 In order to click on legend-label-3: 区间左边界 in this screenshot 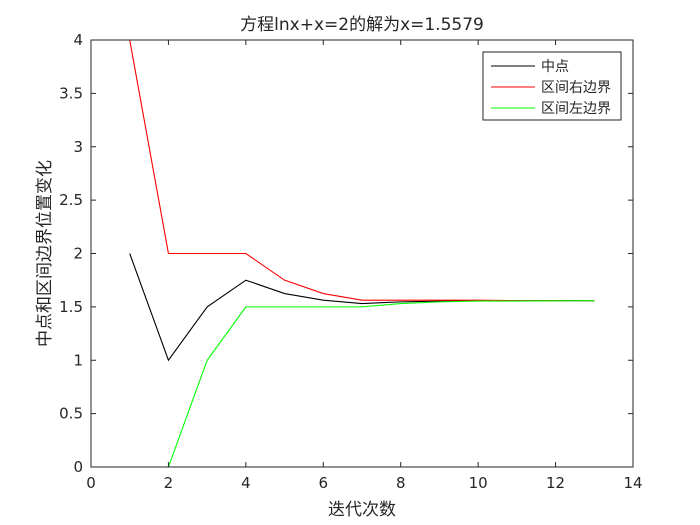, I will do `click(576, 109)`.